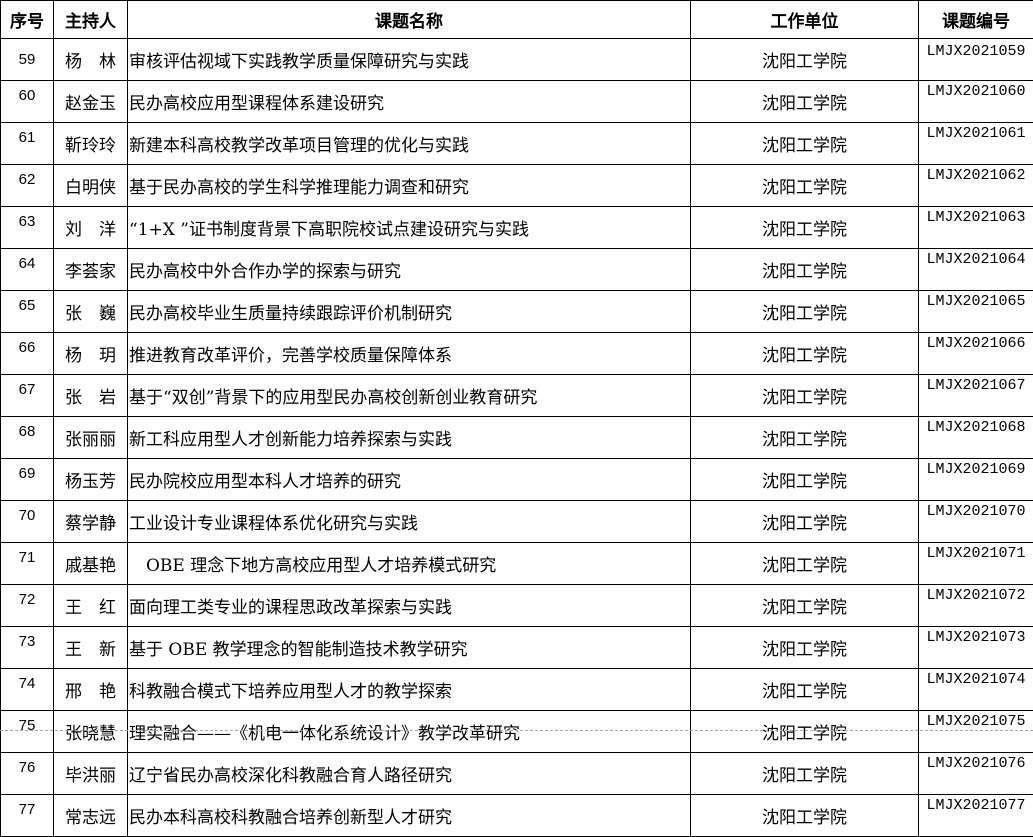  I want to click on project-code: LMJX2021069, so click(976, 480).